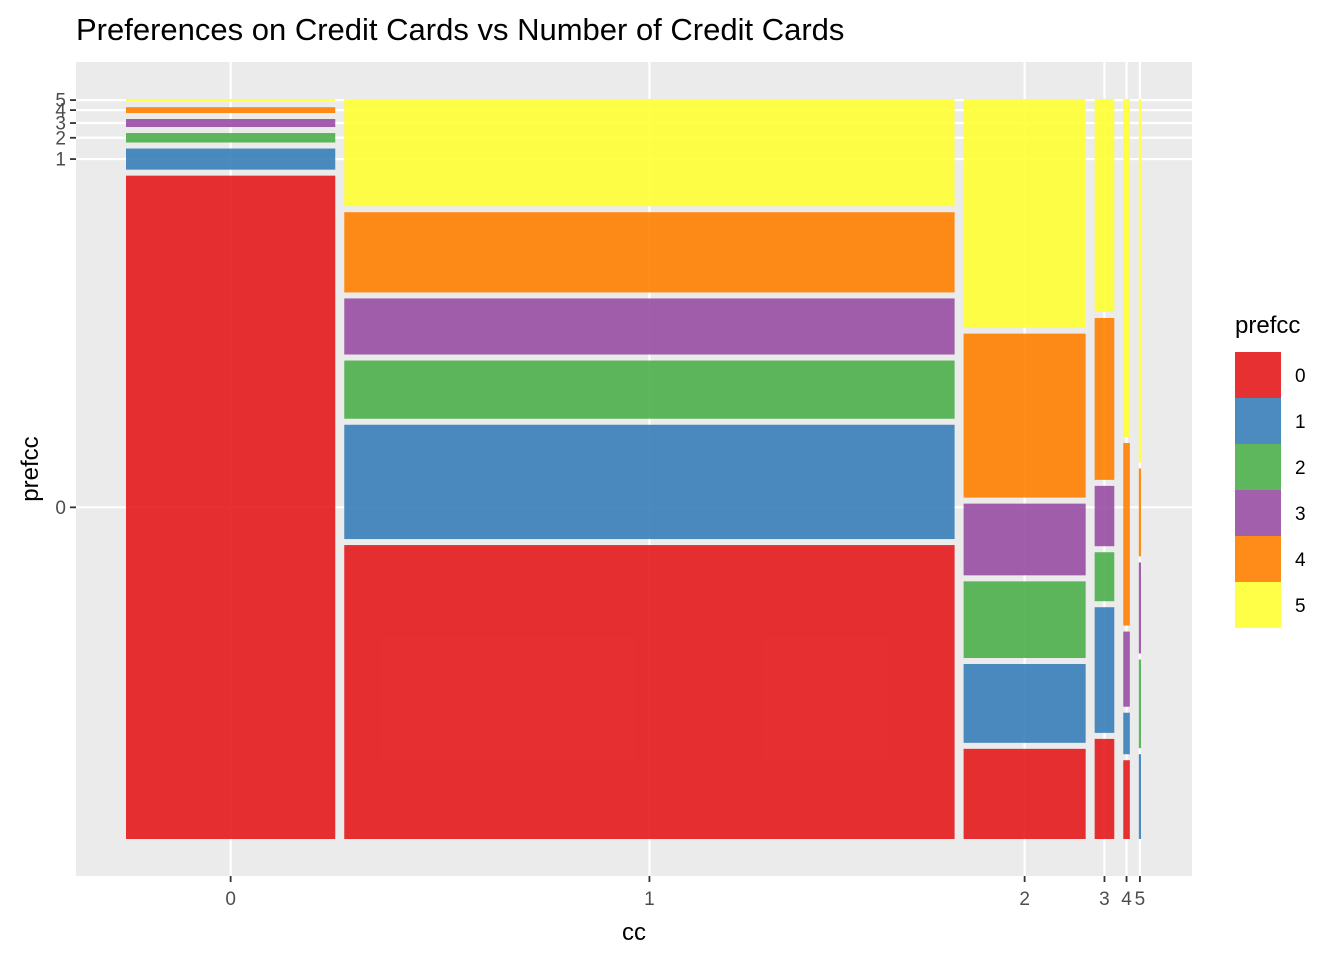 Image resolution: width=1344 pixels, height=960 pixels. Describe the element at coordinates (60, 160) in the screenshot. I see `y-tick-label-1: 1` at that location.